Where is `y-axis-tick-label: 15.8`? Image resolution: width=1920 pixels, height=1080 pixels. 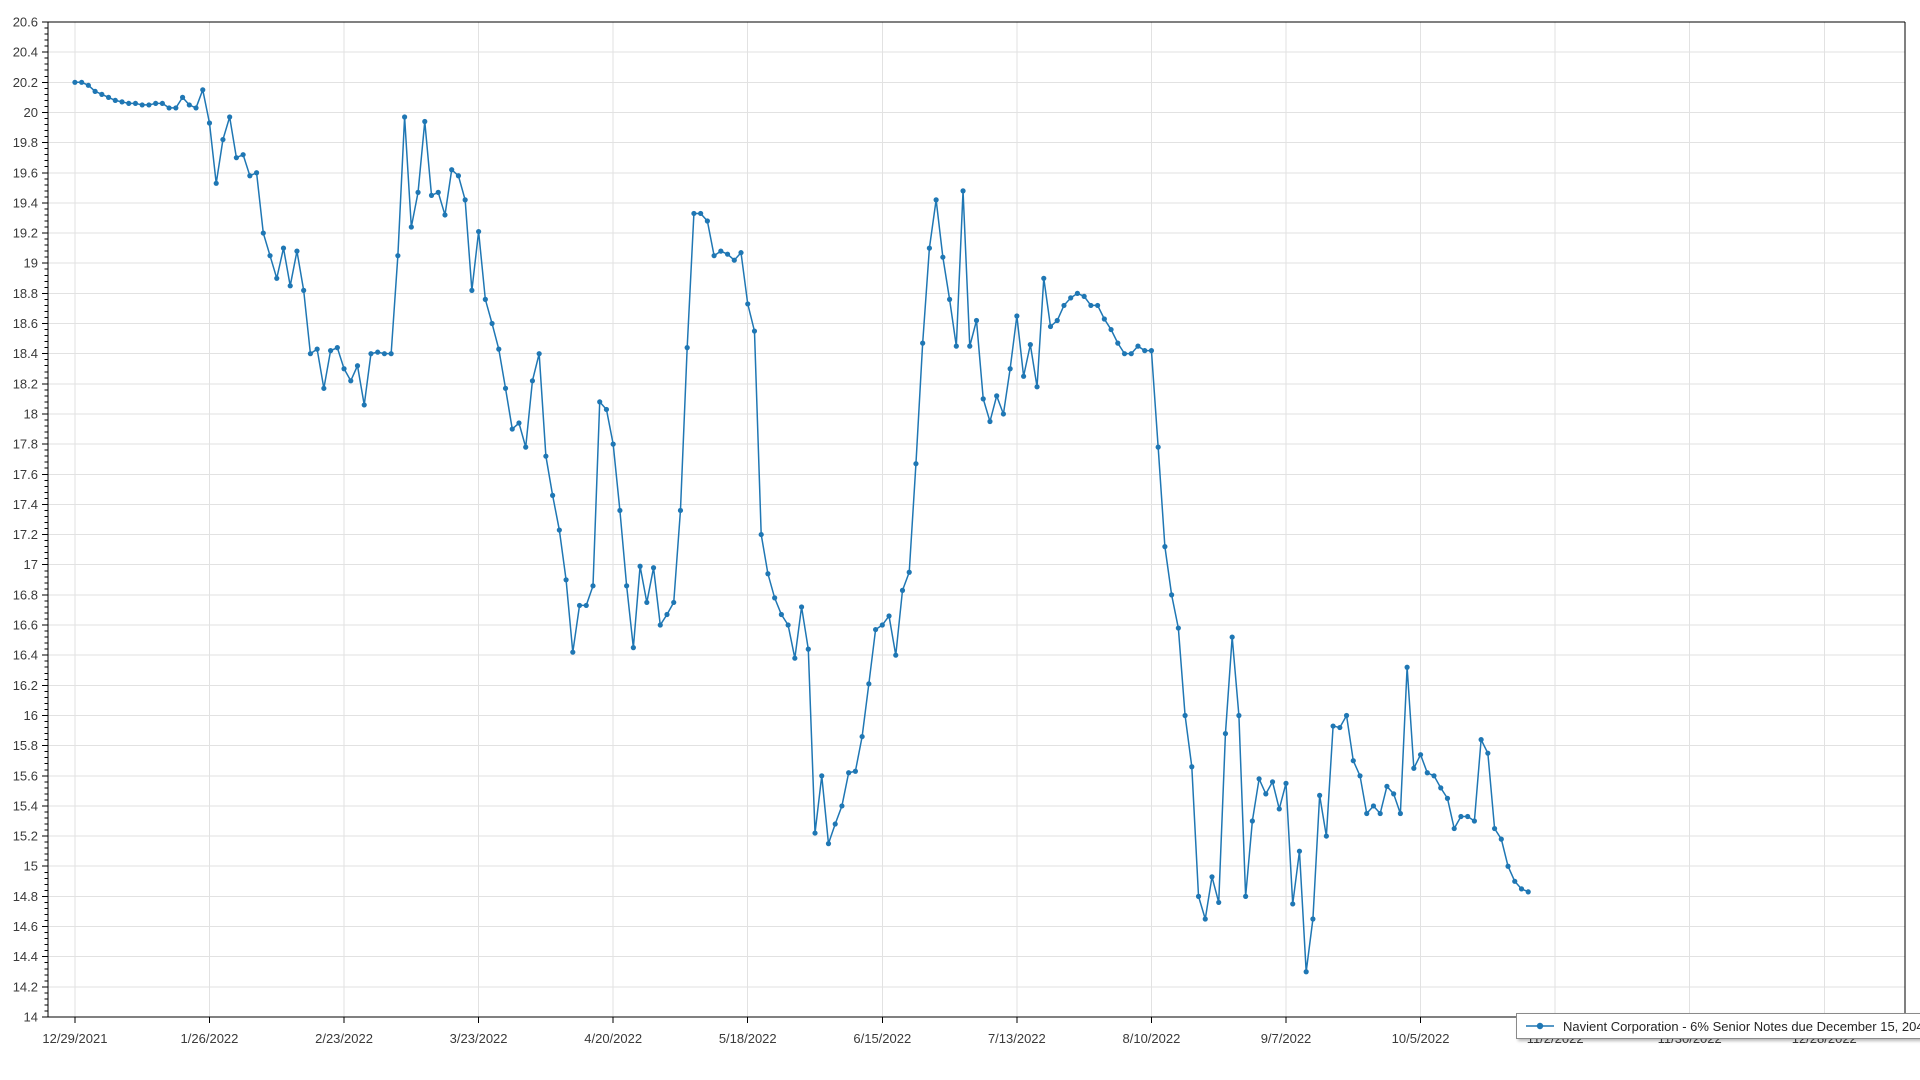
y-axis-tick-label: 15.8 is located at coordinates (25, 745).